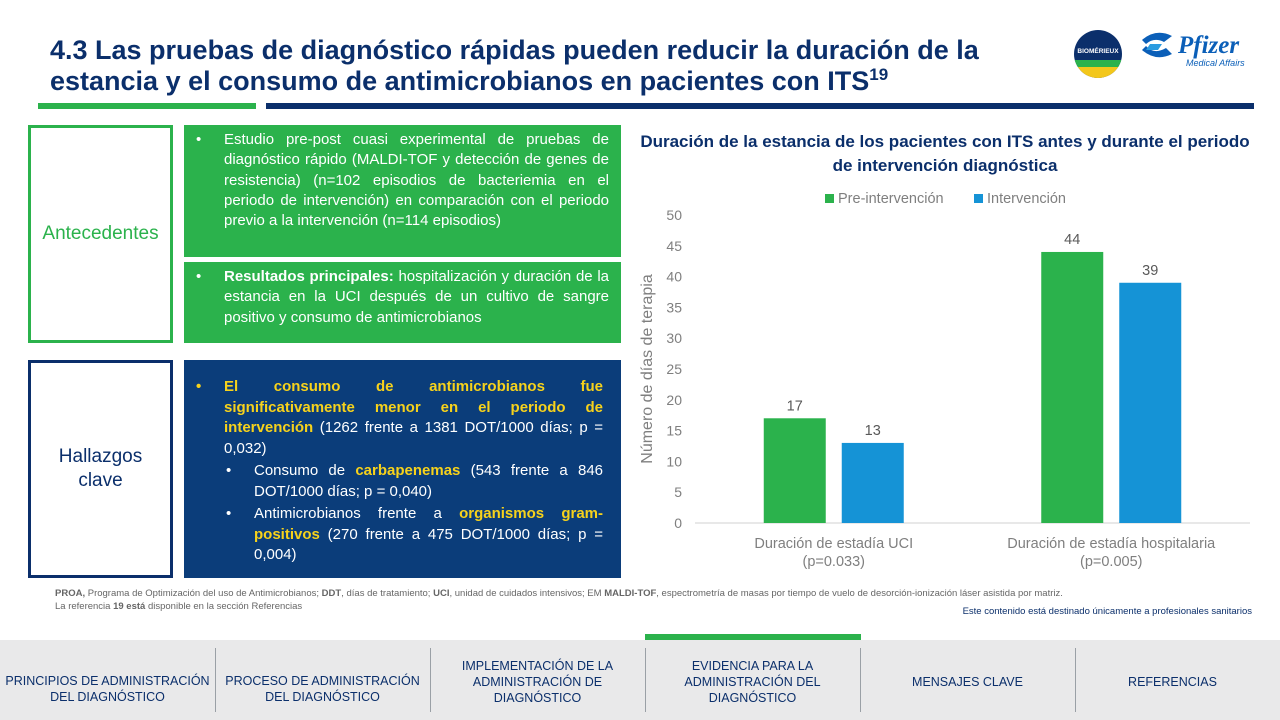 The height and width of the screenshot is (720, 1280). I want to click on sub2-highlight: organismos gram-positivos, so click(428, 524).